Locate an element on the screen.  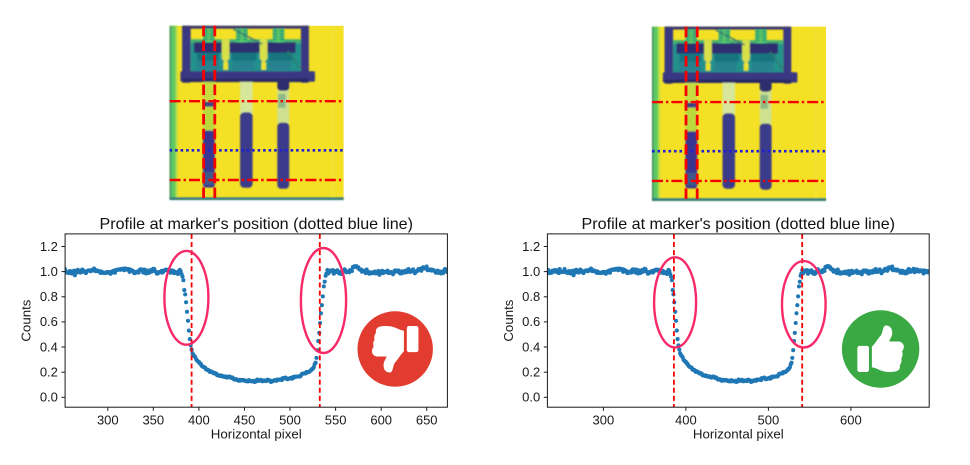
svg-text: 450 is located at coordinates (245, 419).